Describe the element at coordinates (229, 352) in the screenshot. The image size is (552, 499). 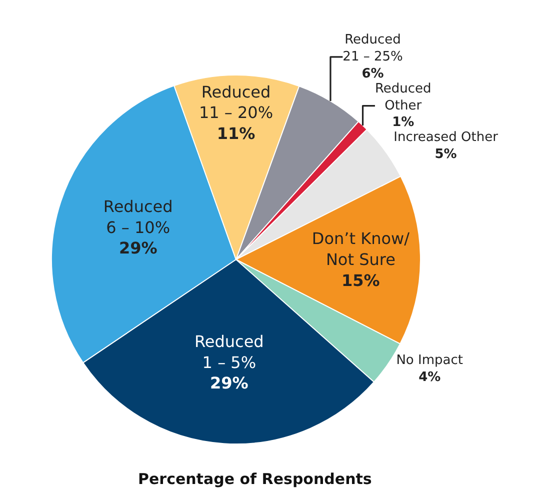
I see `slice-label: Reduced 1 – 5%` at that location.